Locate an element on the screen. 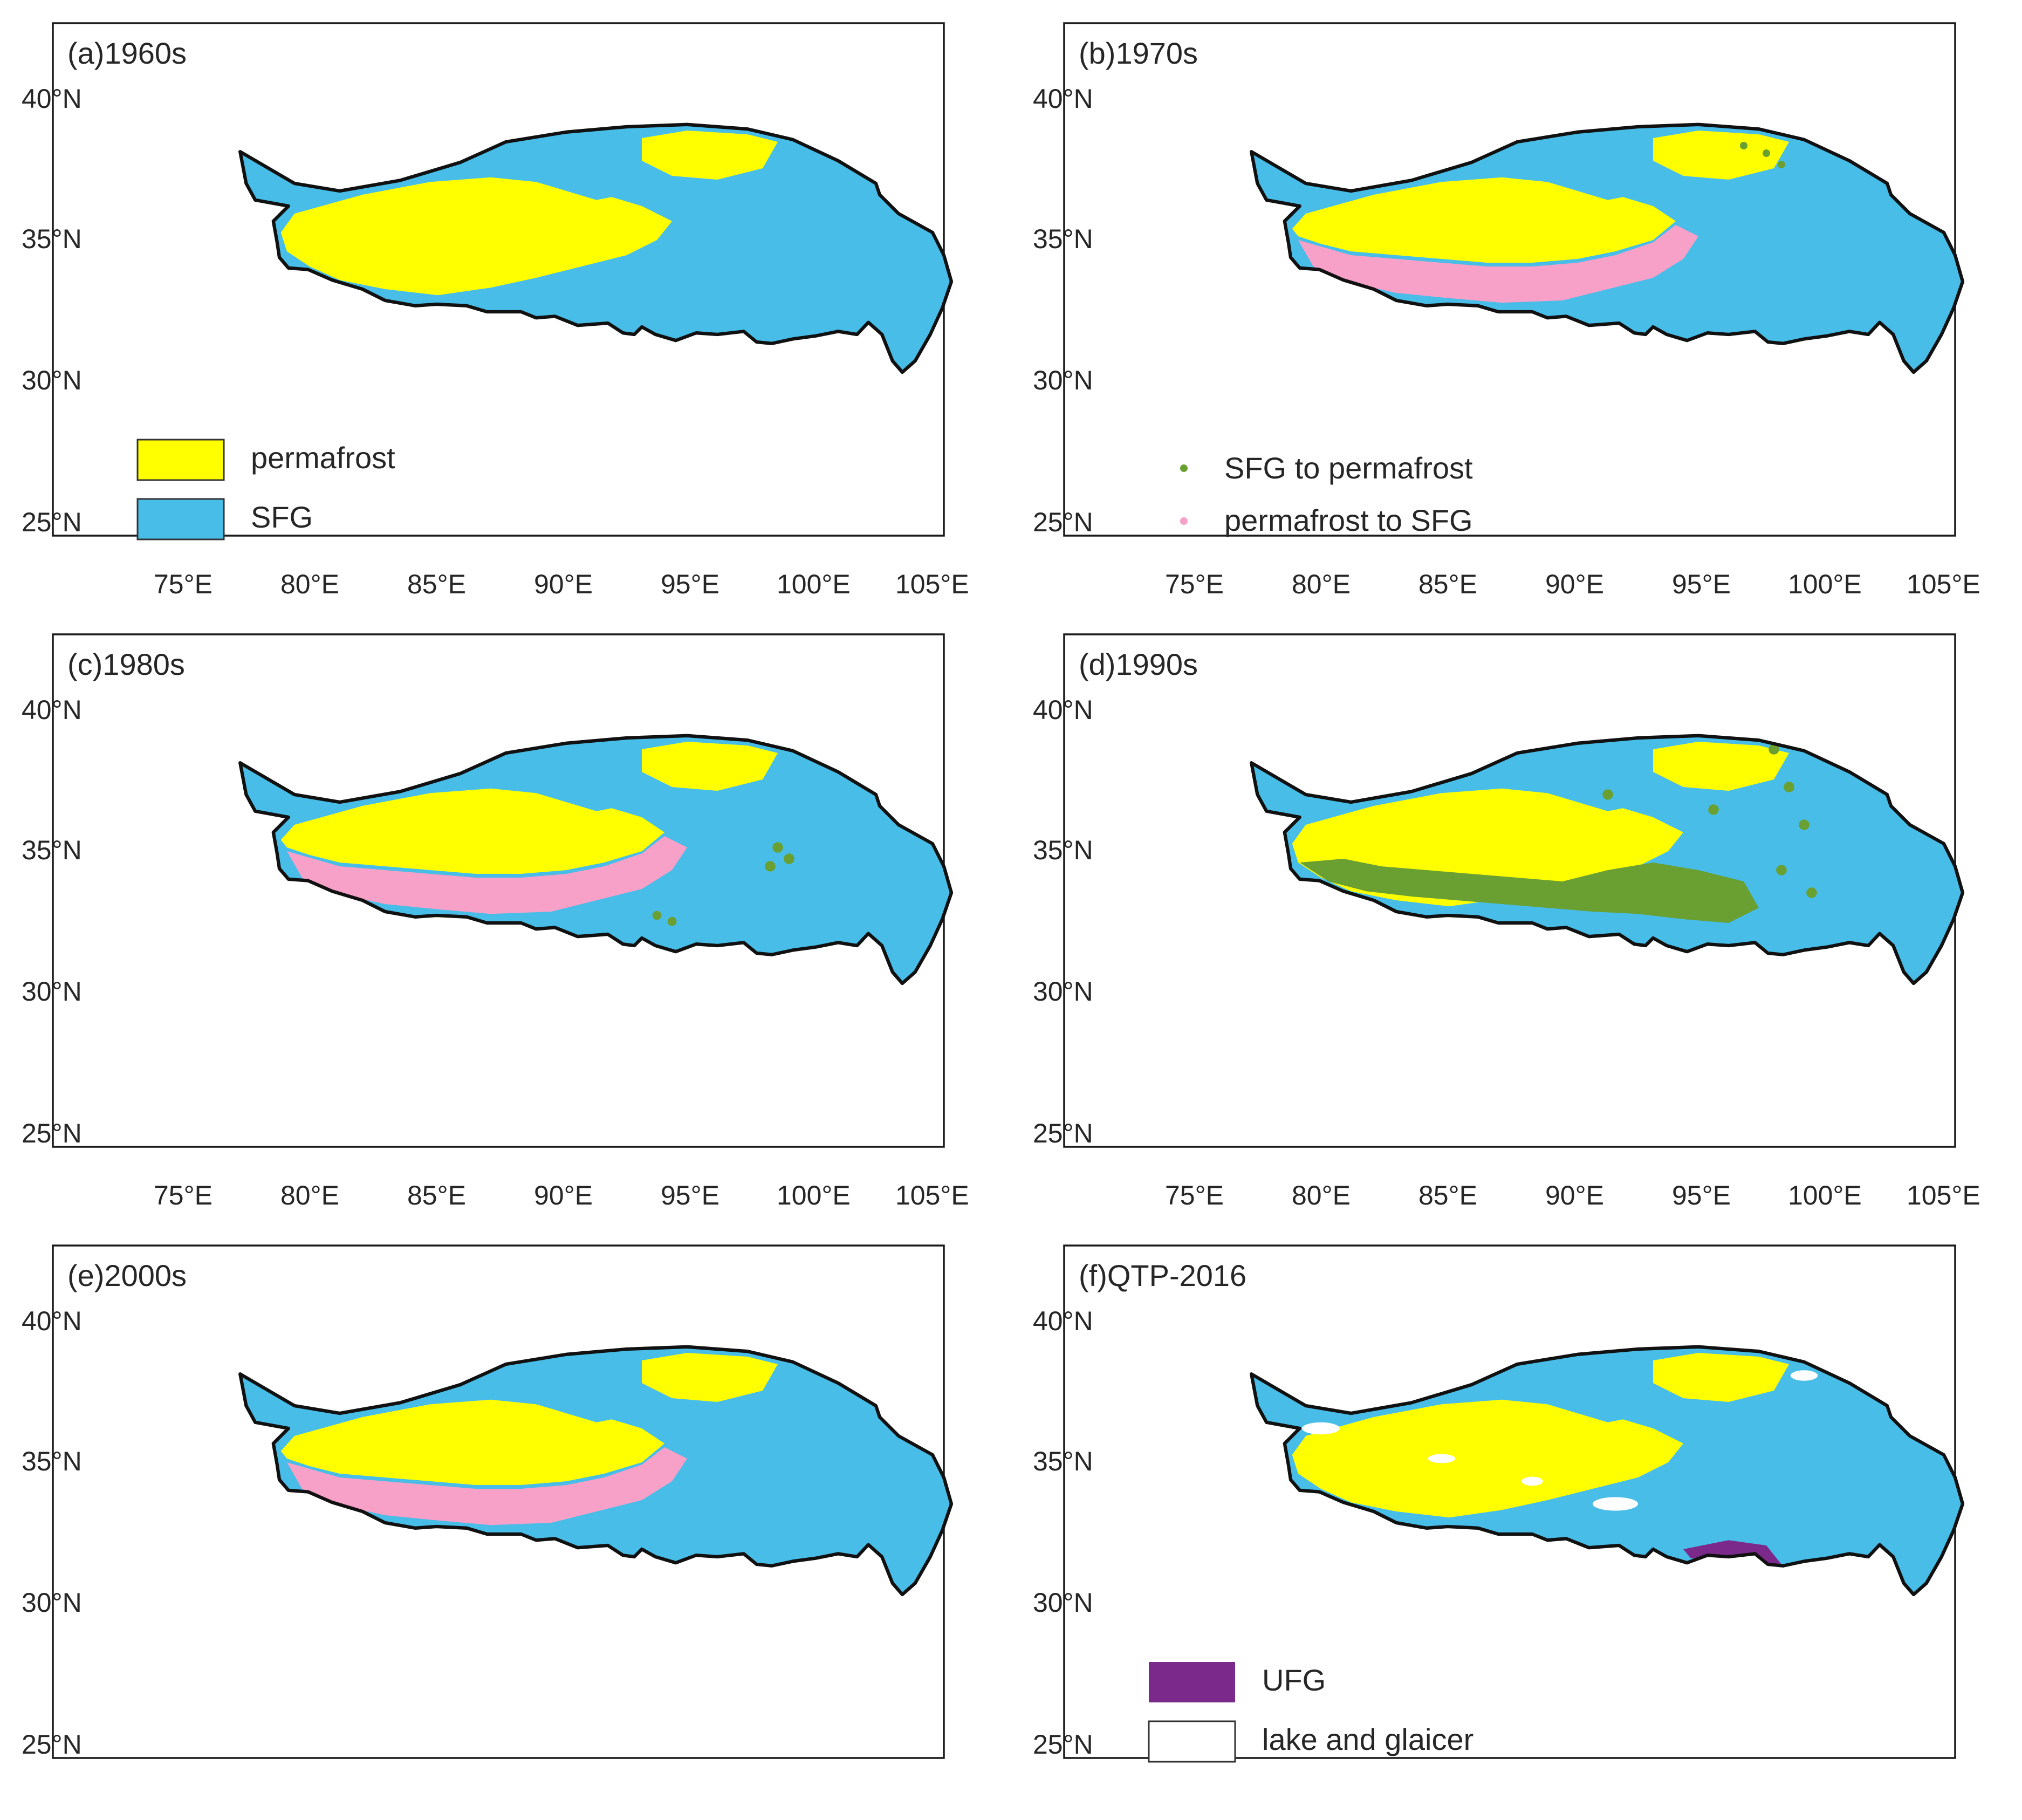  sfg-to-permafrost-area is located at coordinates (1529, 891).